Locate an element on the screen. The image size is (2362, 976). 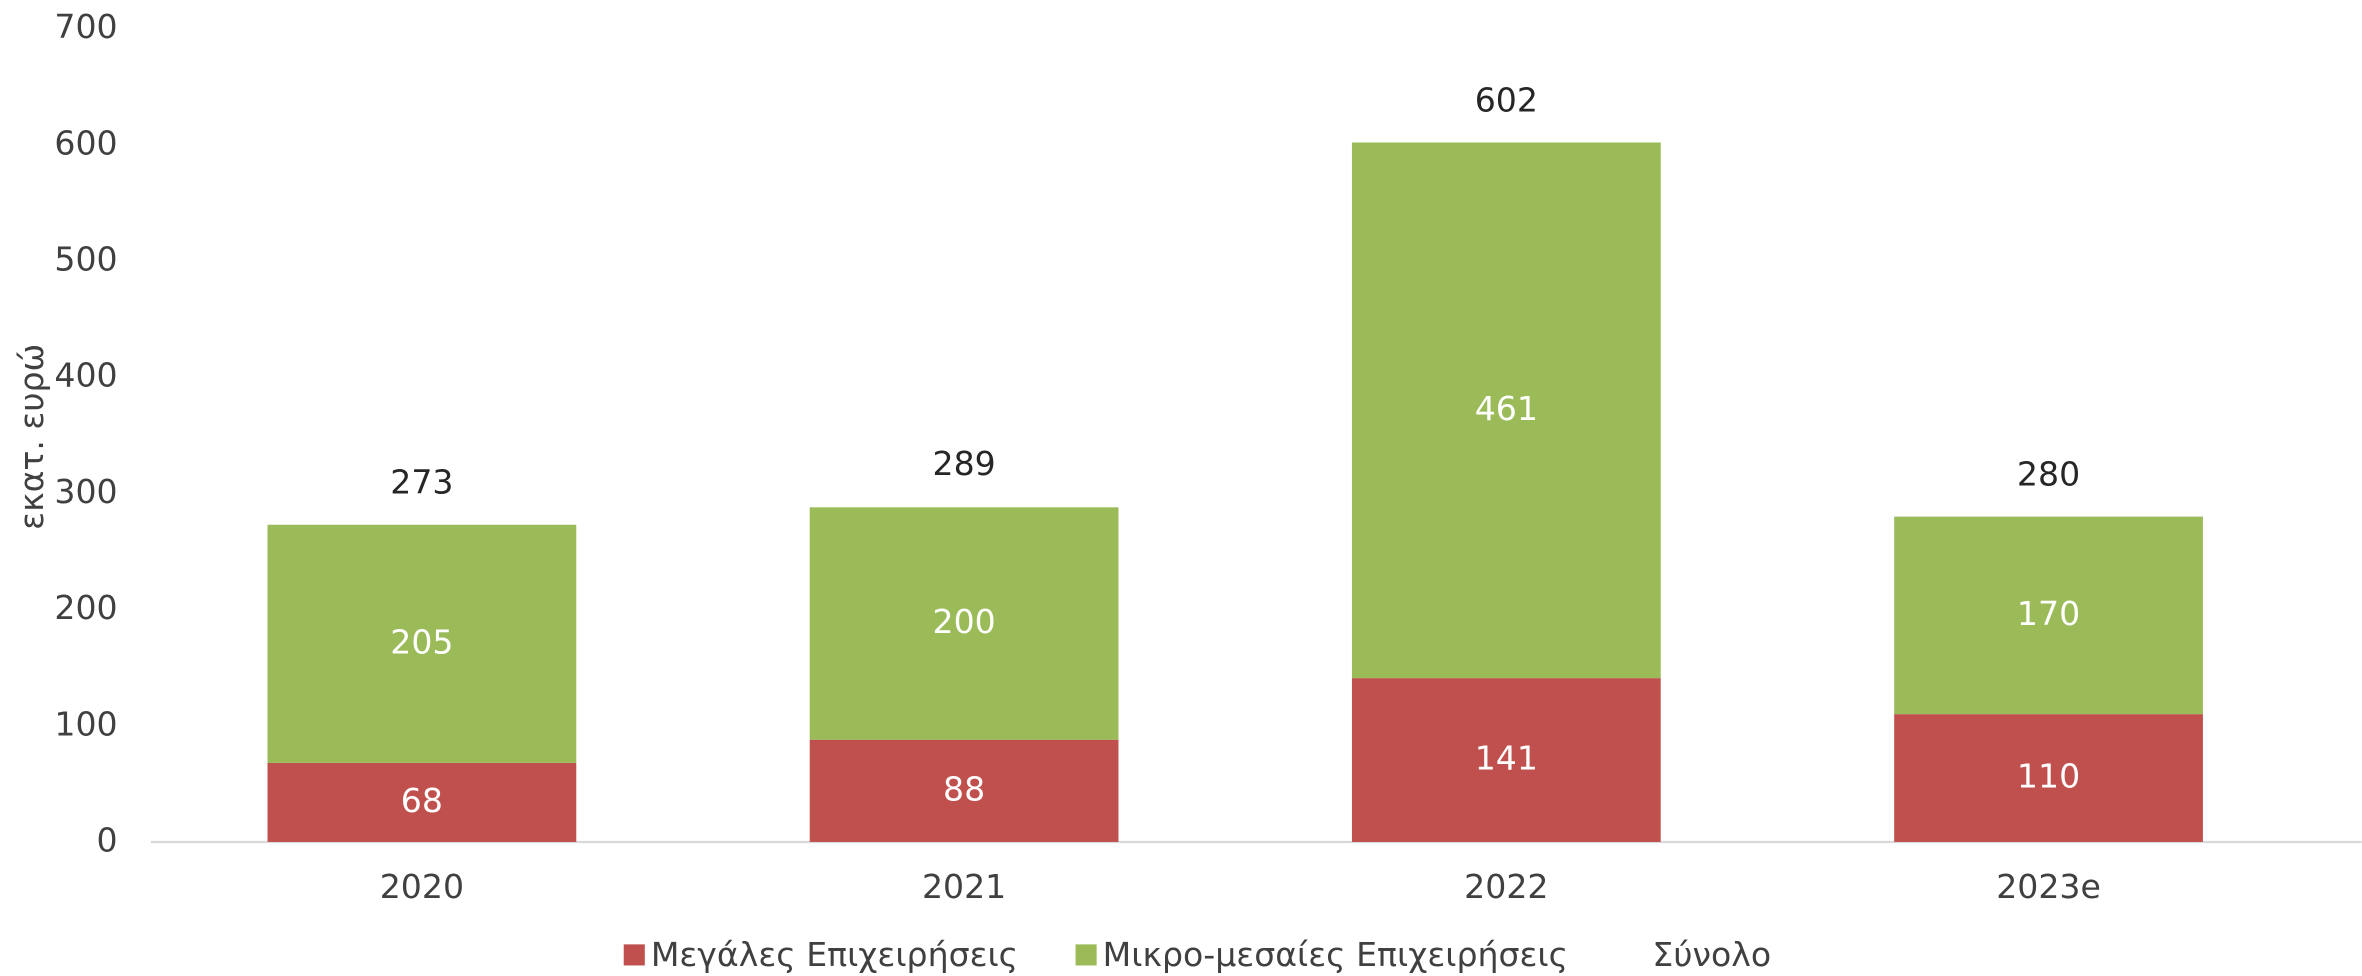
y-tick-label: 500 is located at coordinates (85, 258).